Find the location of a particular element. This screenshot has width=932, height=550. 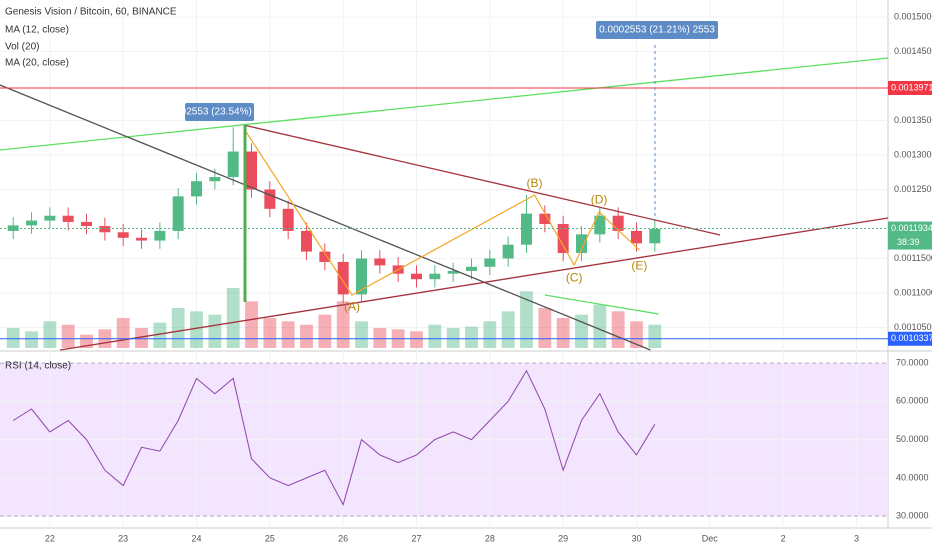

x-tick-label: 25 is located at coordinates (270, 538).